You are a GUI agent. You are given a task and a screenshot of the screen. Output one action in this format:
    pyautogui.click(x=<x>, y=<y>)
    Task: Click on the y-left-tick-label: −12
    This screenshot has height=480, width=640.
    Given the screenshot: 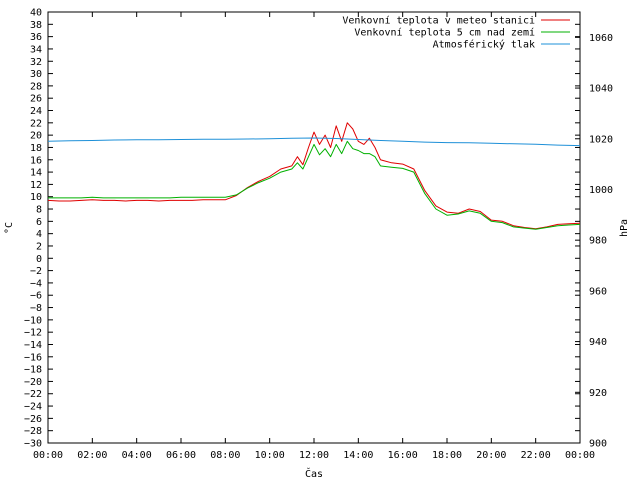 What is the action you would take?
    pyautogui.click(x=33, y=333)
    